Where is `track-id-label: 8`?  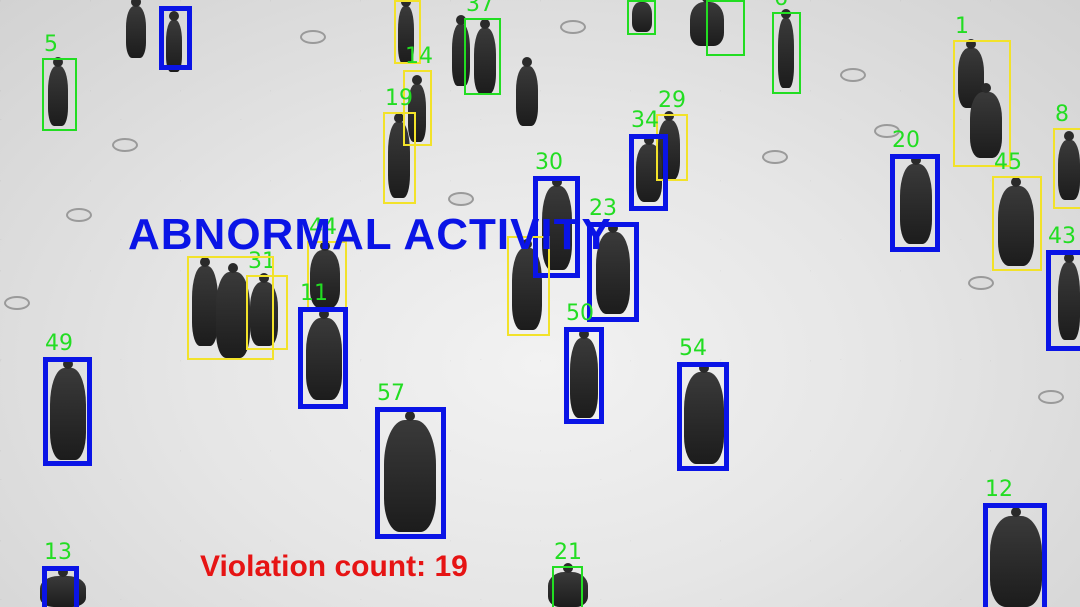
track-id-label: 8 is located at coordinates (1062, 114).